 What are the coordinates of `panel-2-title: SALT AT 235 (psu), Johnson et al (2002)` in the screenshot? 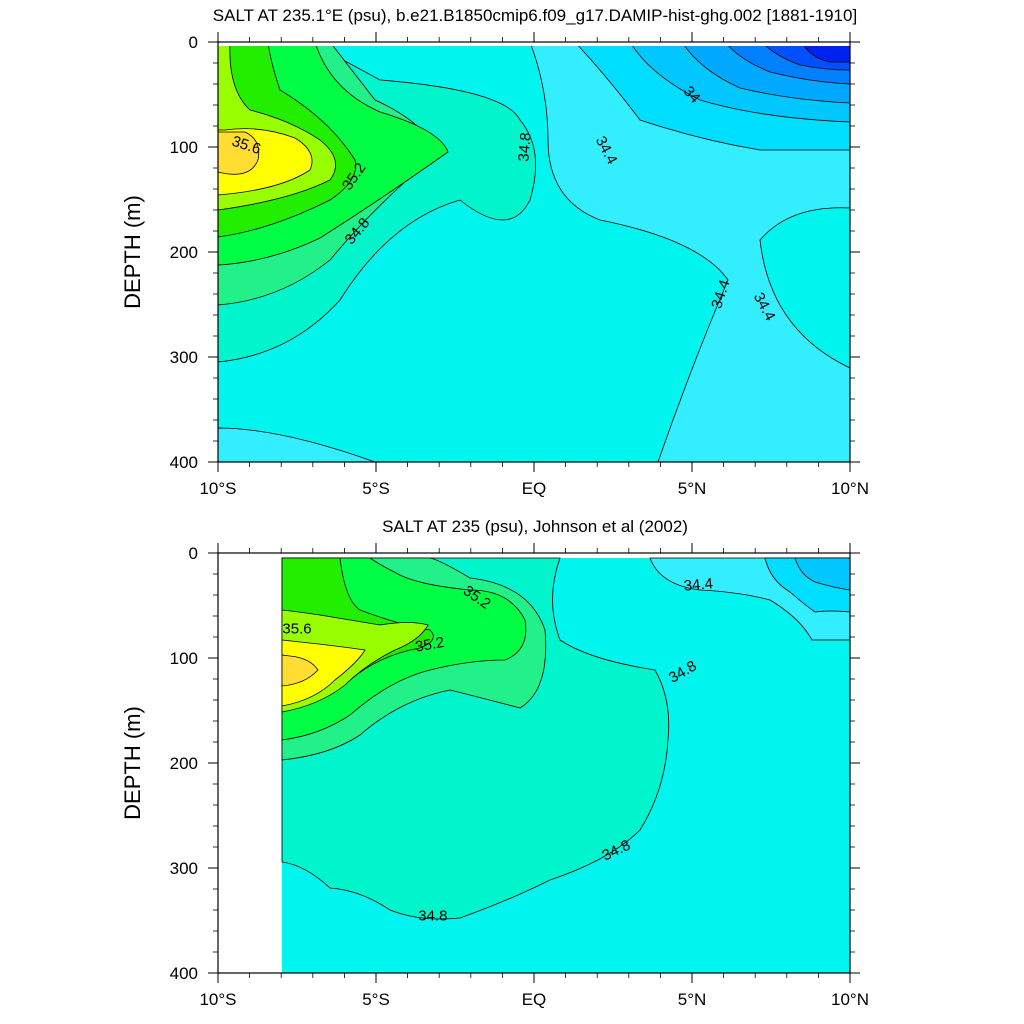 It's located at (535, 526).